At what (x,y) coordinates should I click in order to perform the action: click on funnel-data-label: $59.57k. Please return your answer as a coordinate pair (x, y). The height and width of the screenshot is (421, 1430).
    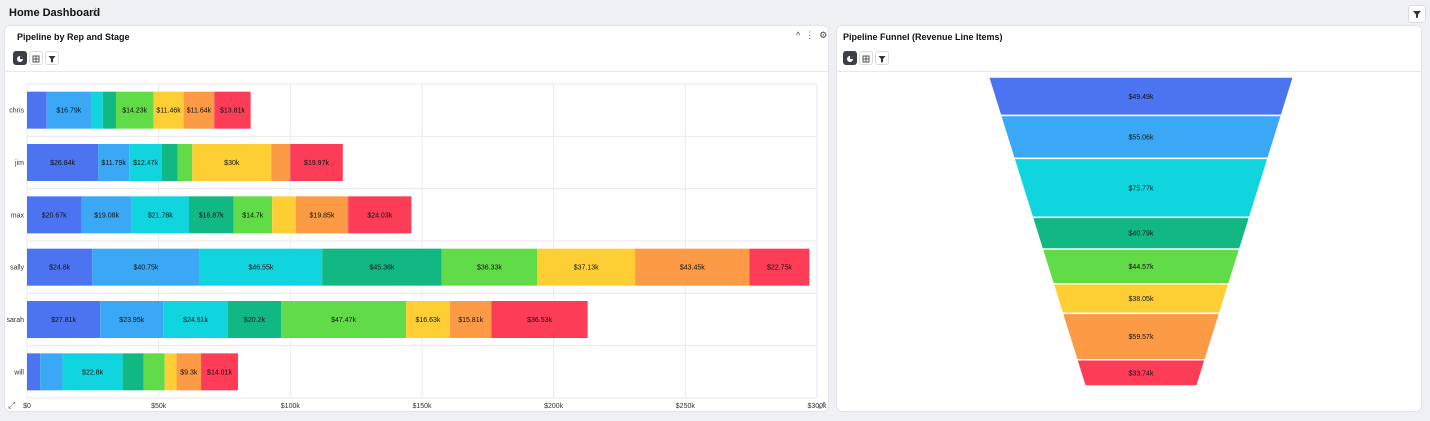
    Looking at the image, I should click on (1141, 337).